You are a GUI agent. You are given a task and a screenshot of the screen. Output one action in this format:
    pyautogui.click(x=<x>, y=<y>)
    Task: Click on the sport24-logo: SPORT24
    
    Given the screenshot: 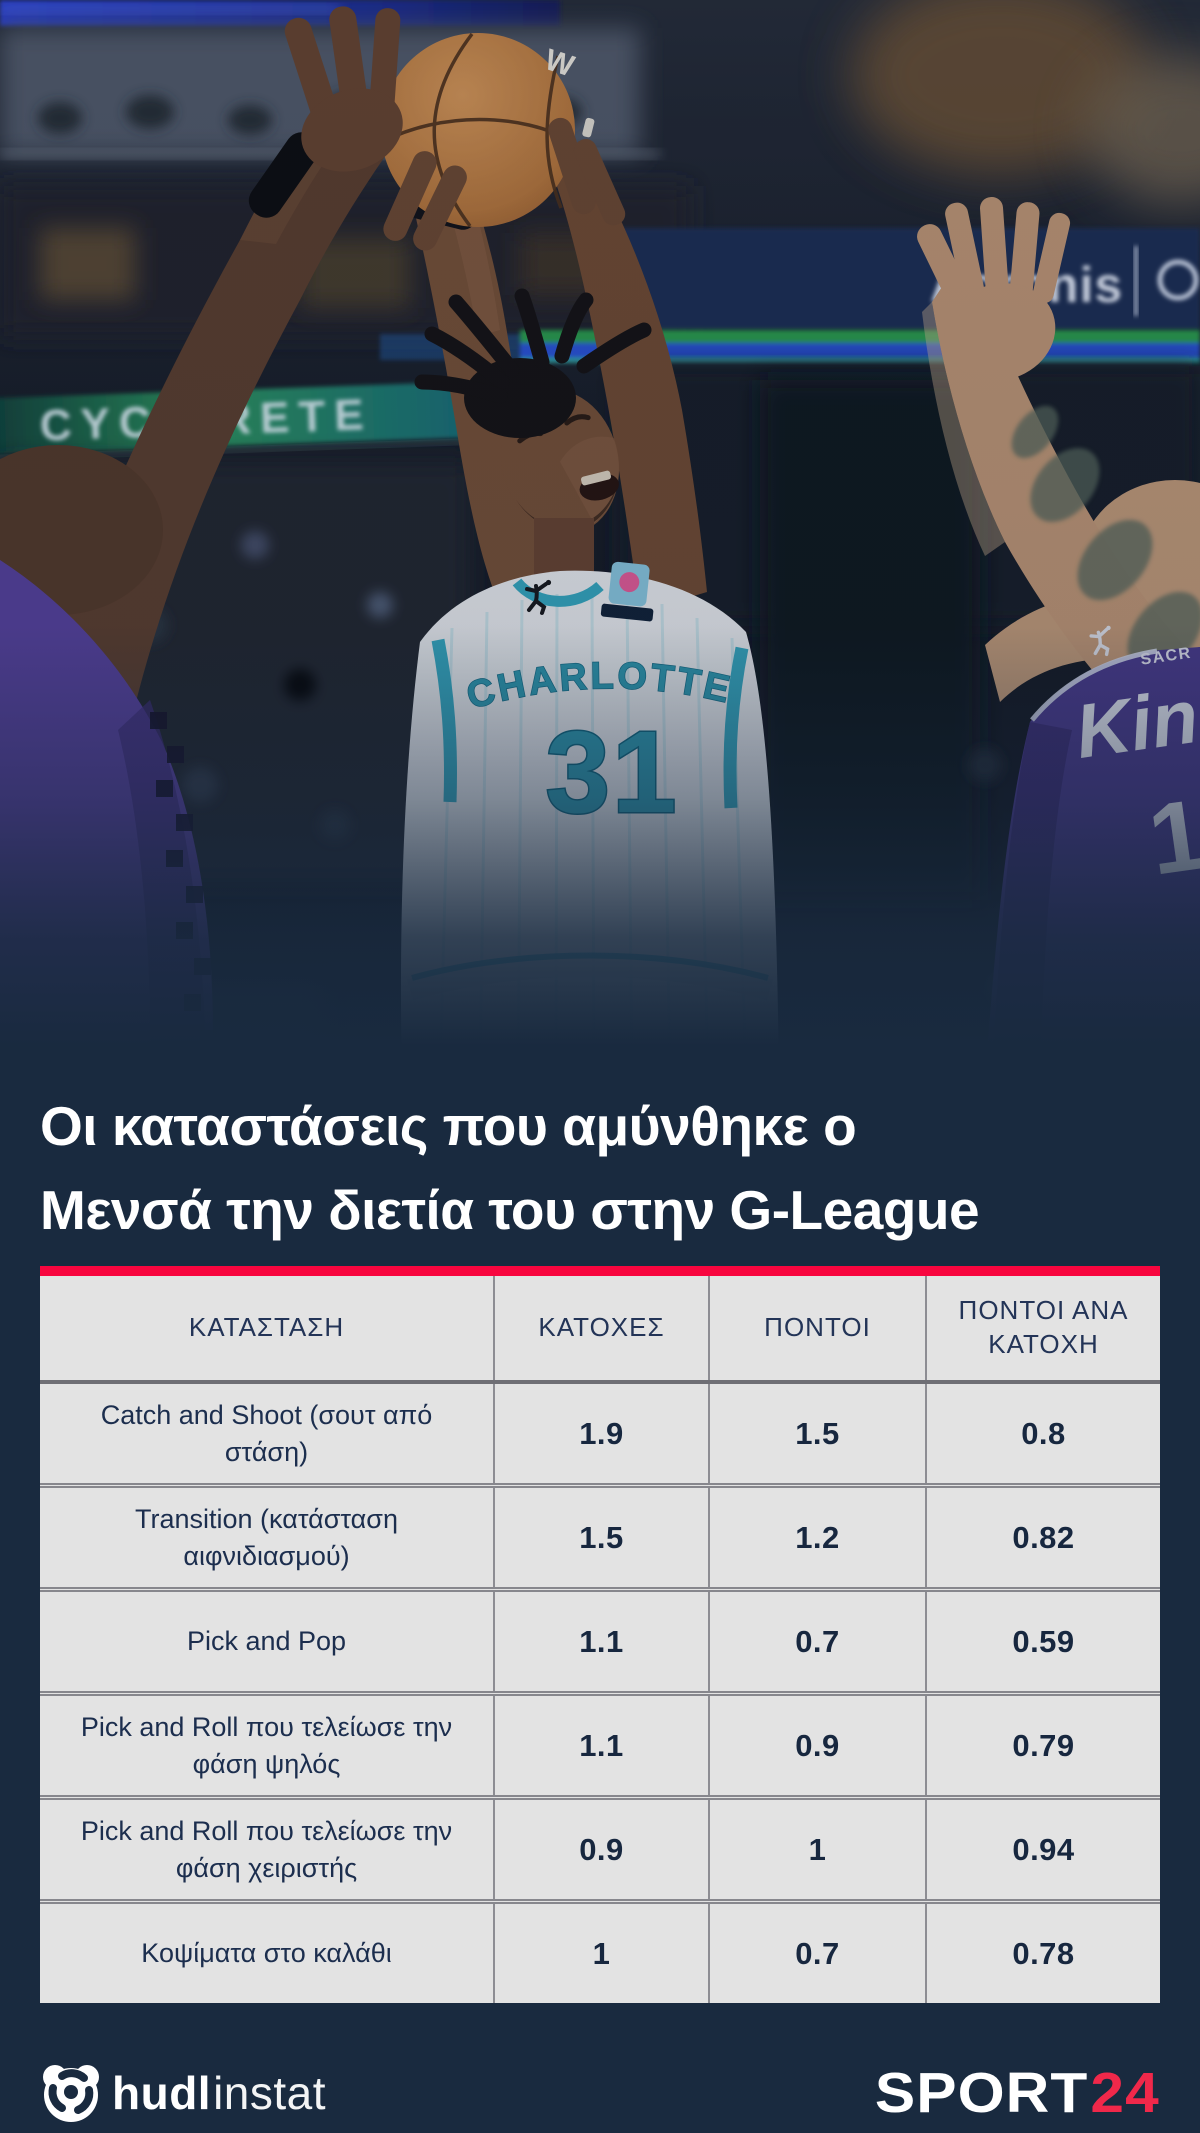 What is the action you would take?
    pyautogui.click(x=1017, y=2093)
    